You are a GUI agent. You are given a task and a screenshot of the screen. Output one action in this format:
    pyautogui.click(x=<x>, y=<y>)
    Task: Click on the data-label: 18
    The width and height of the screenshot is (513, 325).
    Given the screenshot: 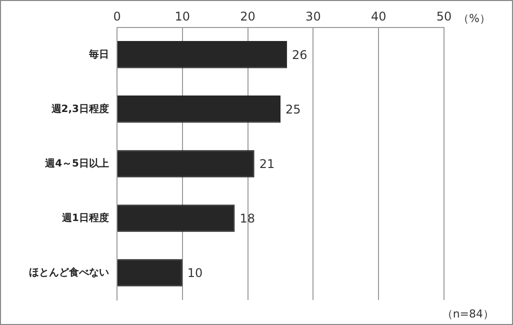 What is the action you would take?
    pyautogui.click(x=247, y=218)
    